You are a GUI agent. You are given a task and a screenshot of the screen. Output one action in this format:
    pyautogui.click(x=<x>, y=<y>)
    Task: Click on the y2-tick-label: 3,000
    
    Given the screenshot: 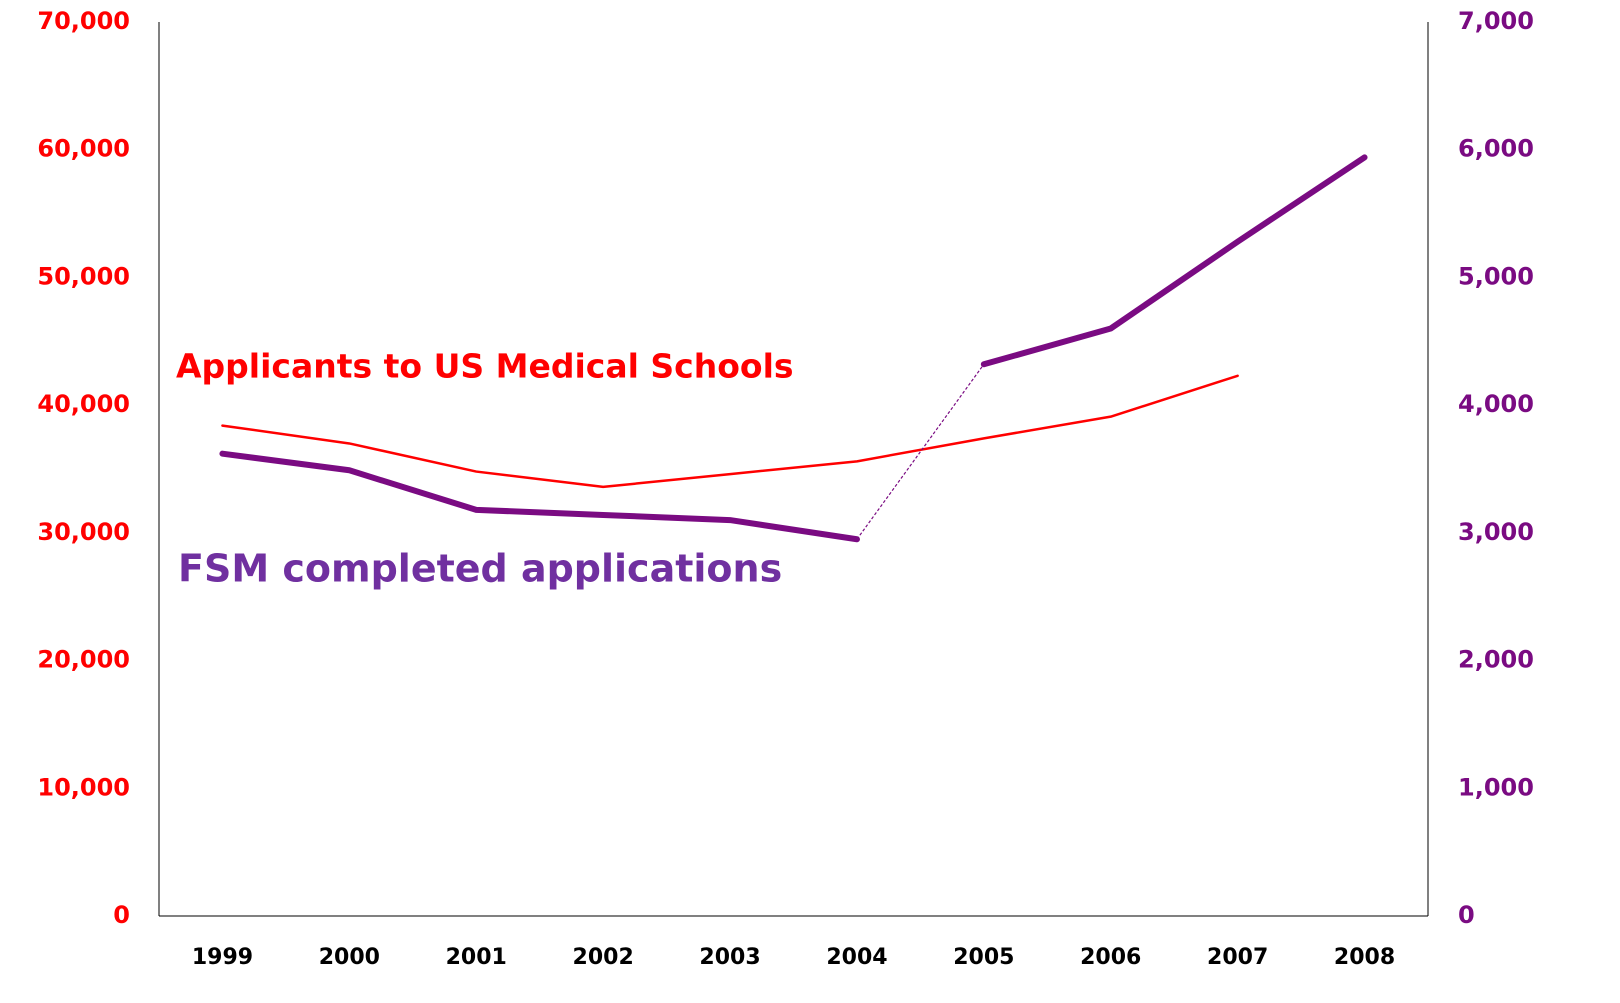 What is the action you would take?
    pyautogui.click(x=1496, y=532)
    